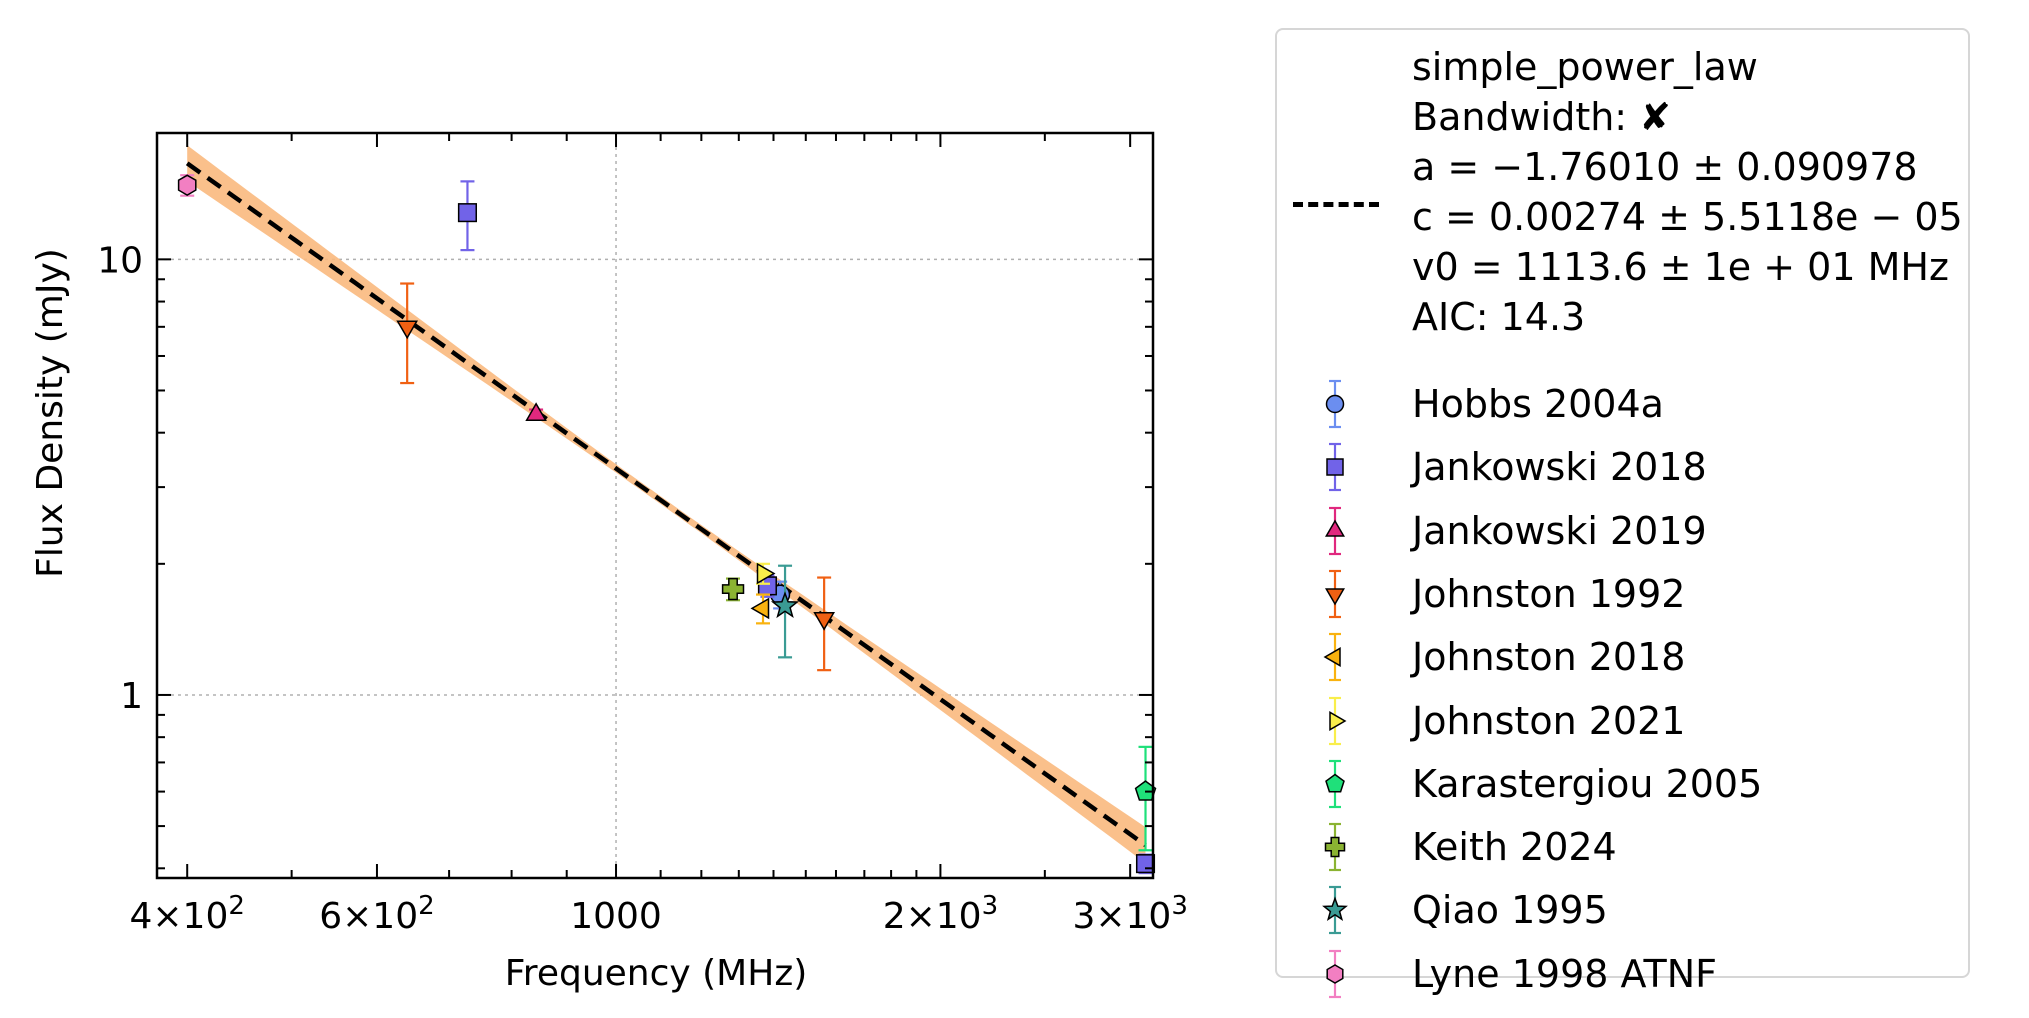 The height and width of the screenshot is (1018, 2029). Describe the element at coordinates (120, 260) in the screenshot. I see `y-tick-label: 10` at that location.